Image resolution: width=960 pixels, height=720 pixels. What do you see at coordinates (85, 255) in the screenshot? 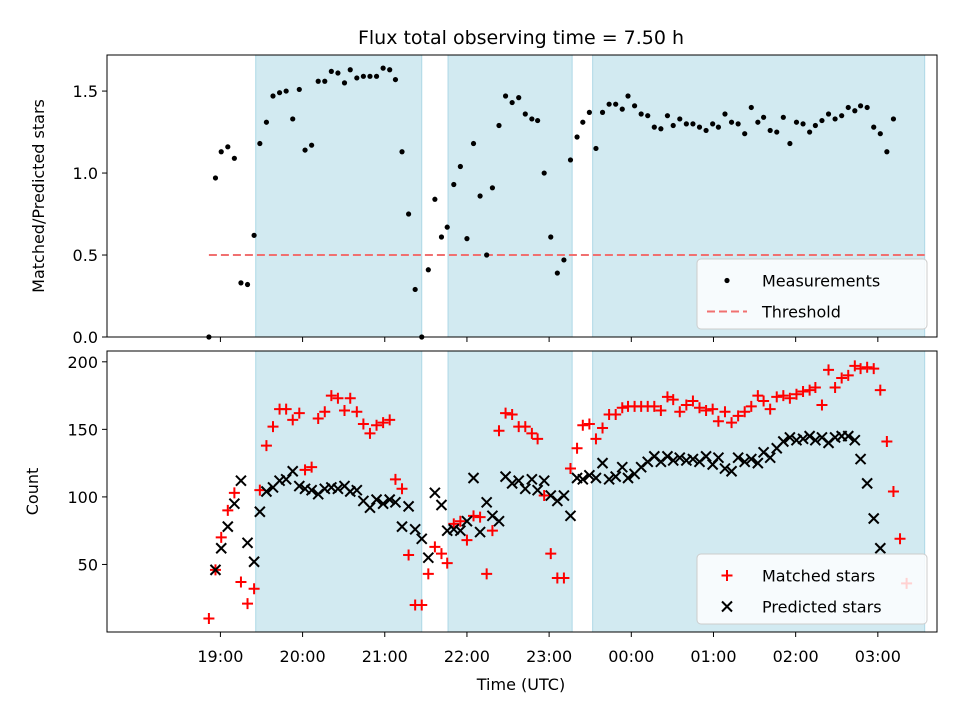
I see `y-tick-label: 0.5` at bounding box center [85, 255].